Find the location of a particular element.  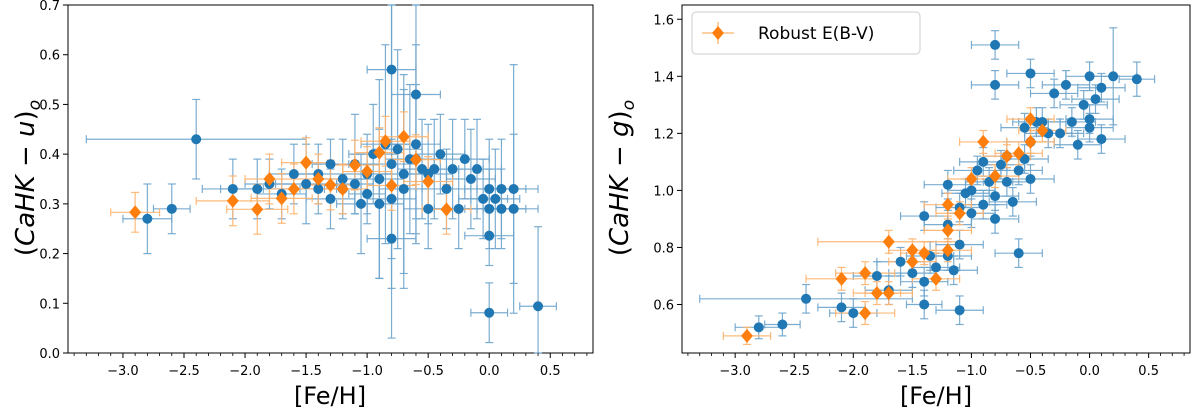

y-tick-label: 0.2 is located at coordinates (49, 255).